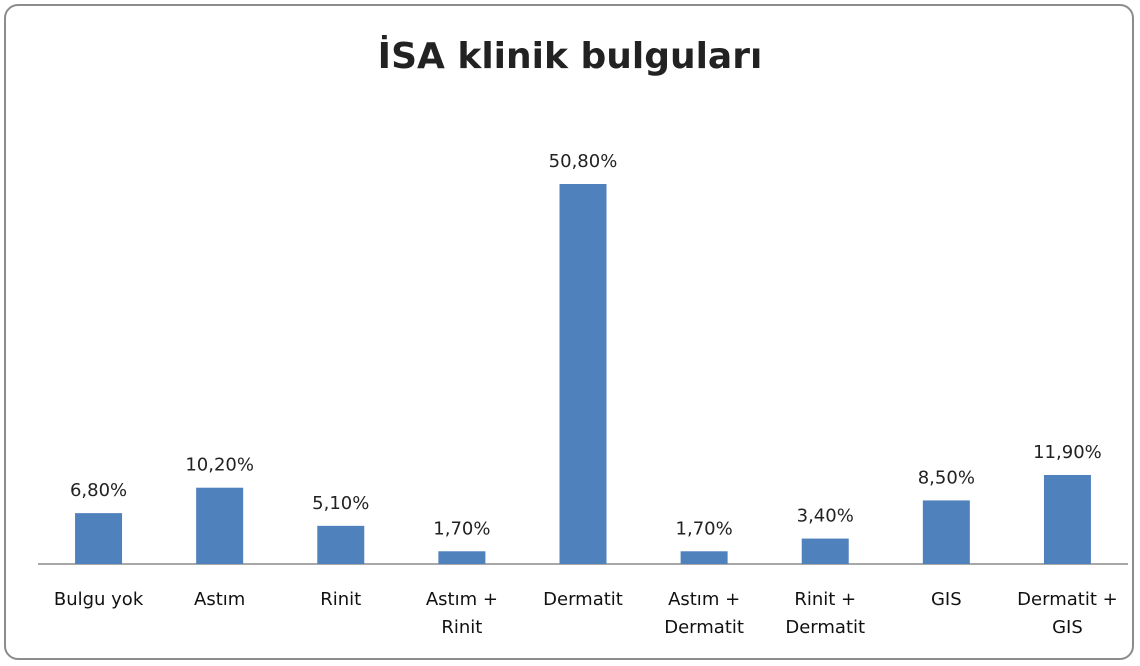 The height and width of the screenshot is (666, 1140). I want to click on x-tick-label: Astım + Dermatit, so click(704, 613).